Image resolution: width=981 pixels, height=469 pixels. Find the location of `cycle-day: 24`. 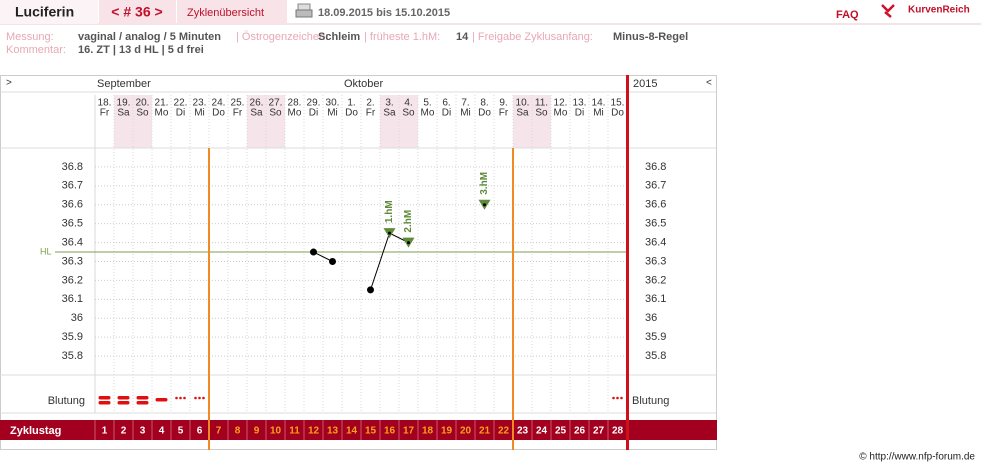

cycle-day: 24 is located at coordinates (542, 431).